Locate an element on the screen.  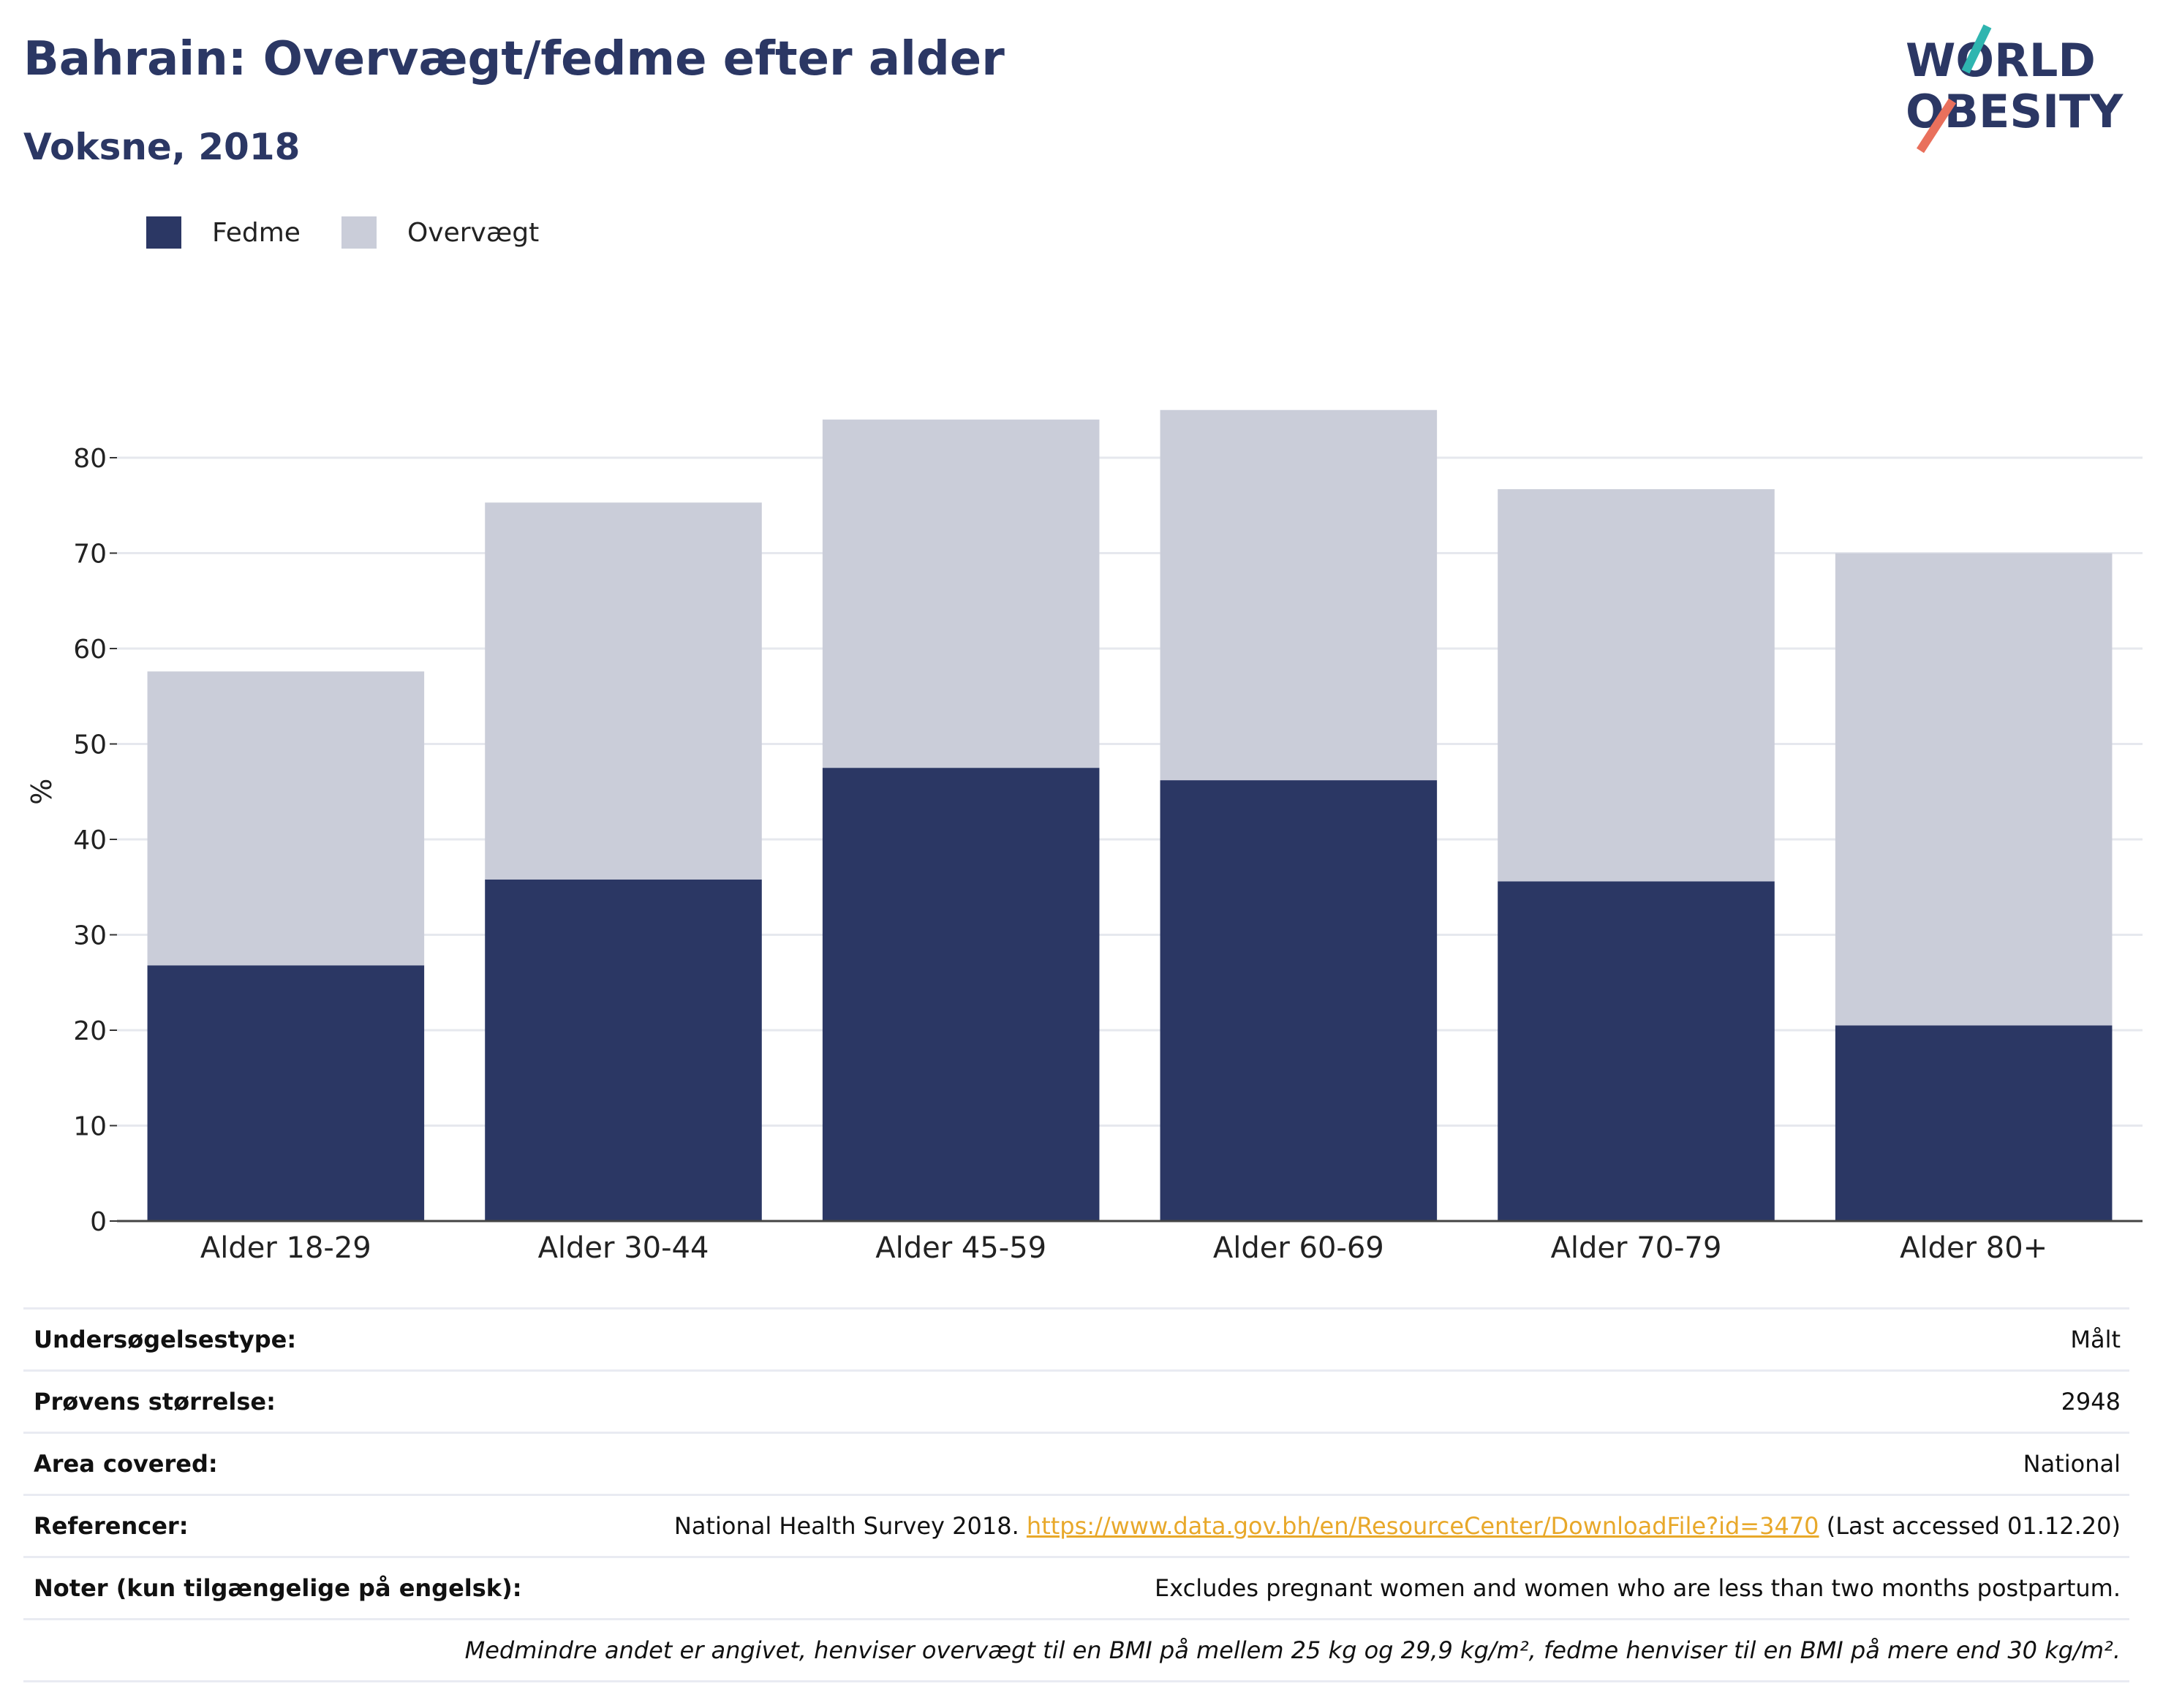
chart-legend: Fedme Overvægt is located at coordinates (363, 232).